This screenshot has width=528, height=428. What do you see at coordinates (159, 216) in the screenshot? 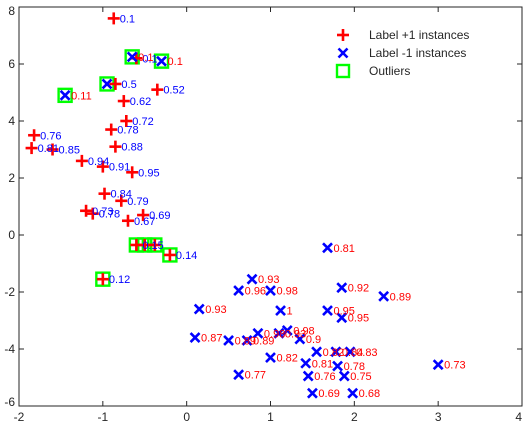
I see `point-label: 0.69` at bounding box center [159, 216].